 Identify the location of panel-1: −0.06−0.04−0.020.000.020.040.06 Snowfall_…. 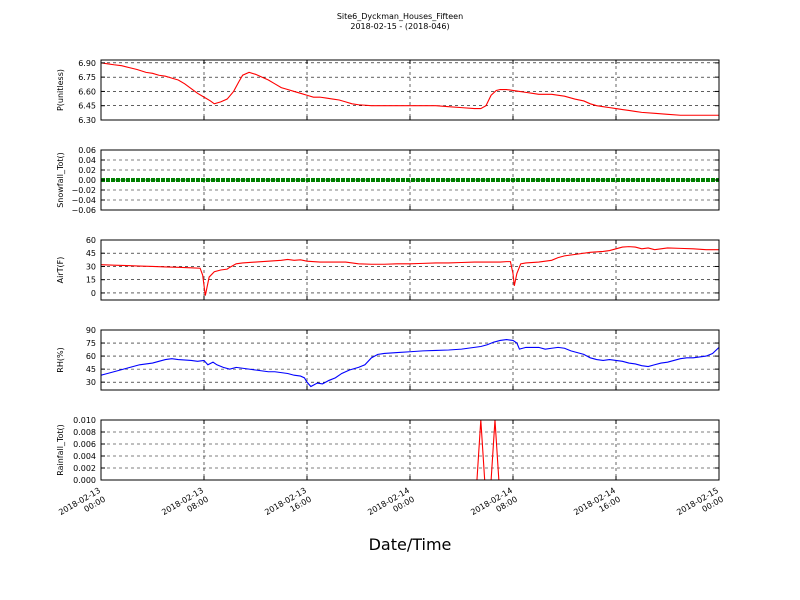
(388, 180).